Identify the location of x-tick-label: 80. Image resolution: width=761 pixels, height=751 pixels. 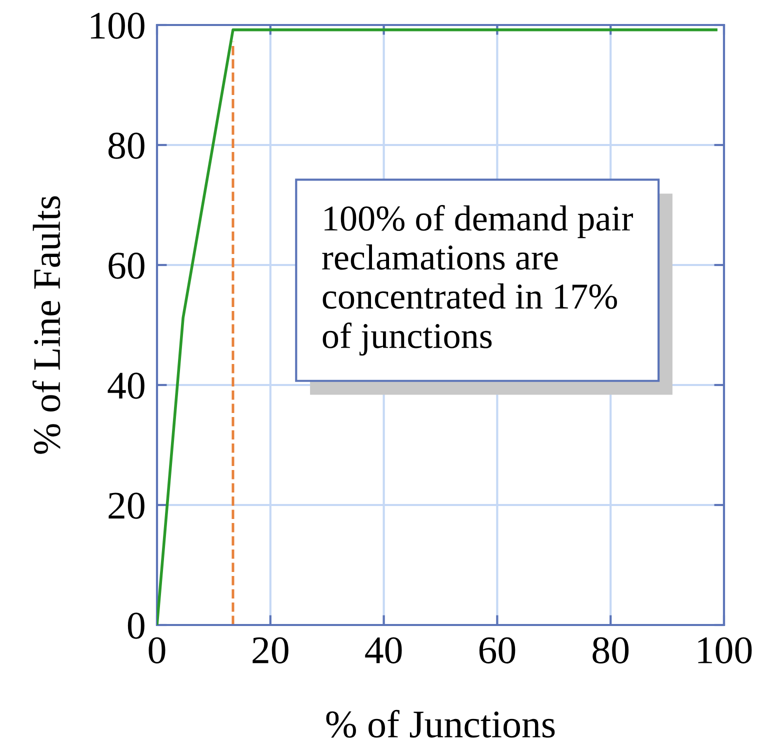
(610, 650).